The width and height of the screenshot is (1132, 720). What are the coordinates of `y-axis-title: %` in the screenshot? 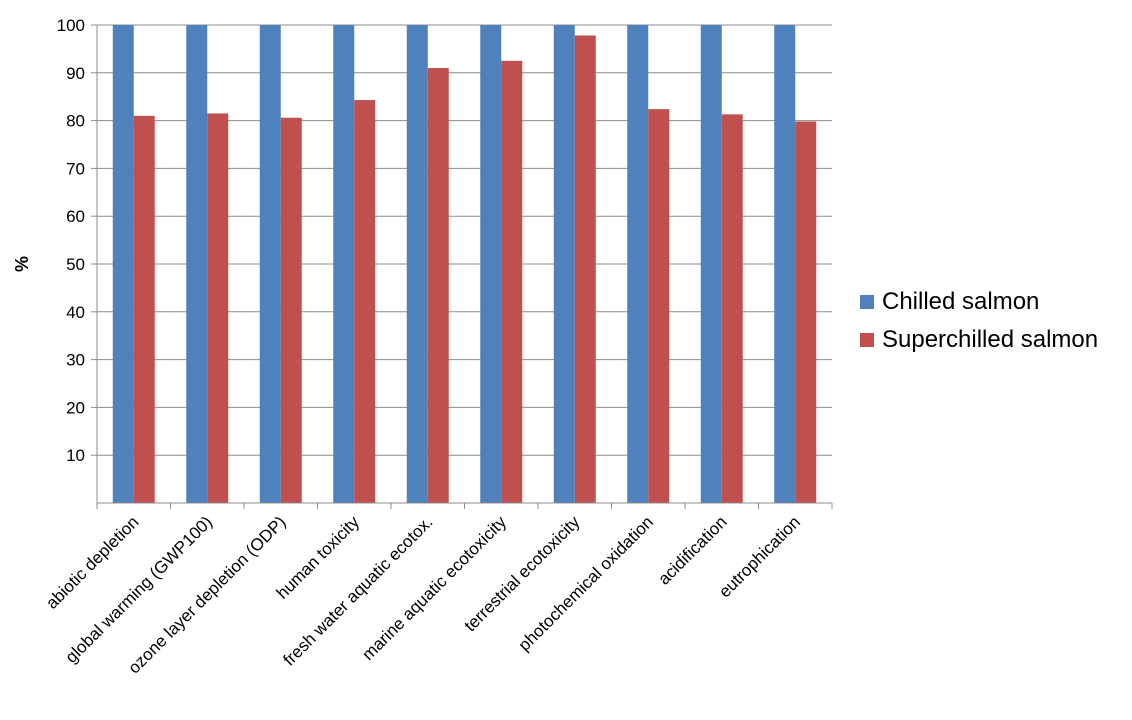 It's located at (22, 264).